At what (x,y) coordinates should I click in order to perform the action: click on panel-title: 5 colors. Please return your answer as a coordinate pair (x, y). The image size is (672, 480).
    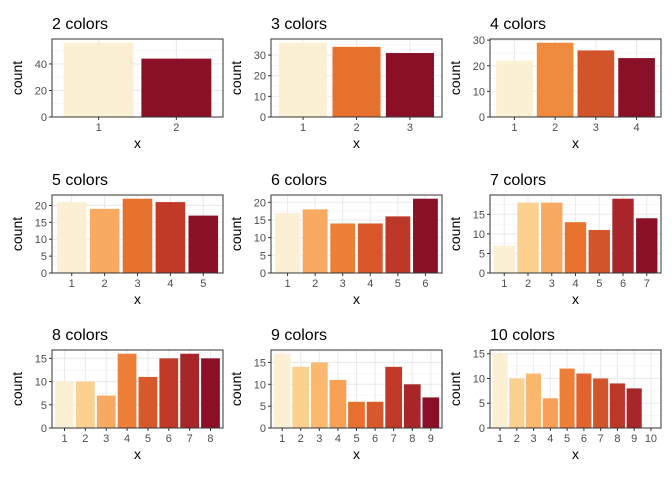
    Looking at the image, I should click on (80, 180).